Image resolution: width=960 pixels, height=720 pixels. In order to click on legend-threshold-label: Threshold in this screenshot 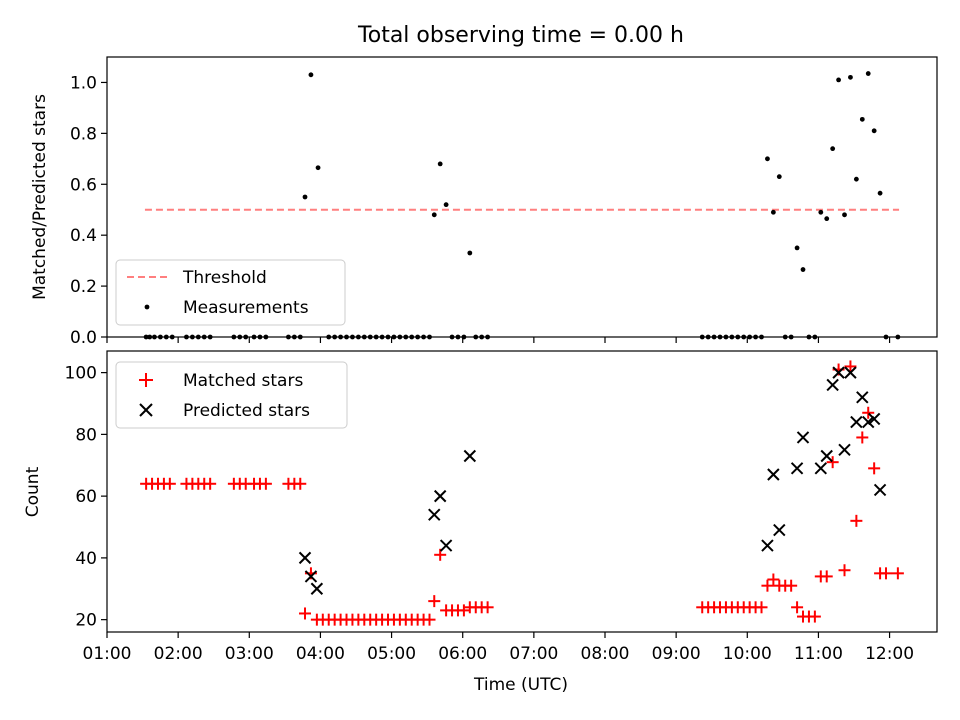, I will do `click(224, 278)`.